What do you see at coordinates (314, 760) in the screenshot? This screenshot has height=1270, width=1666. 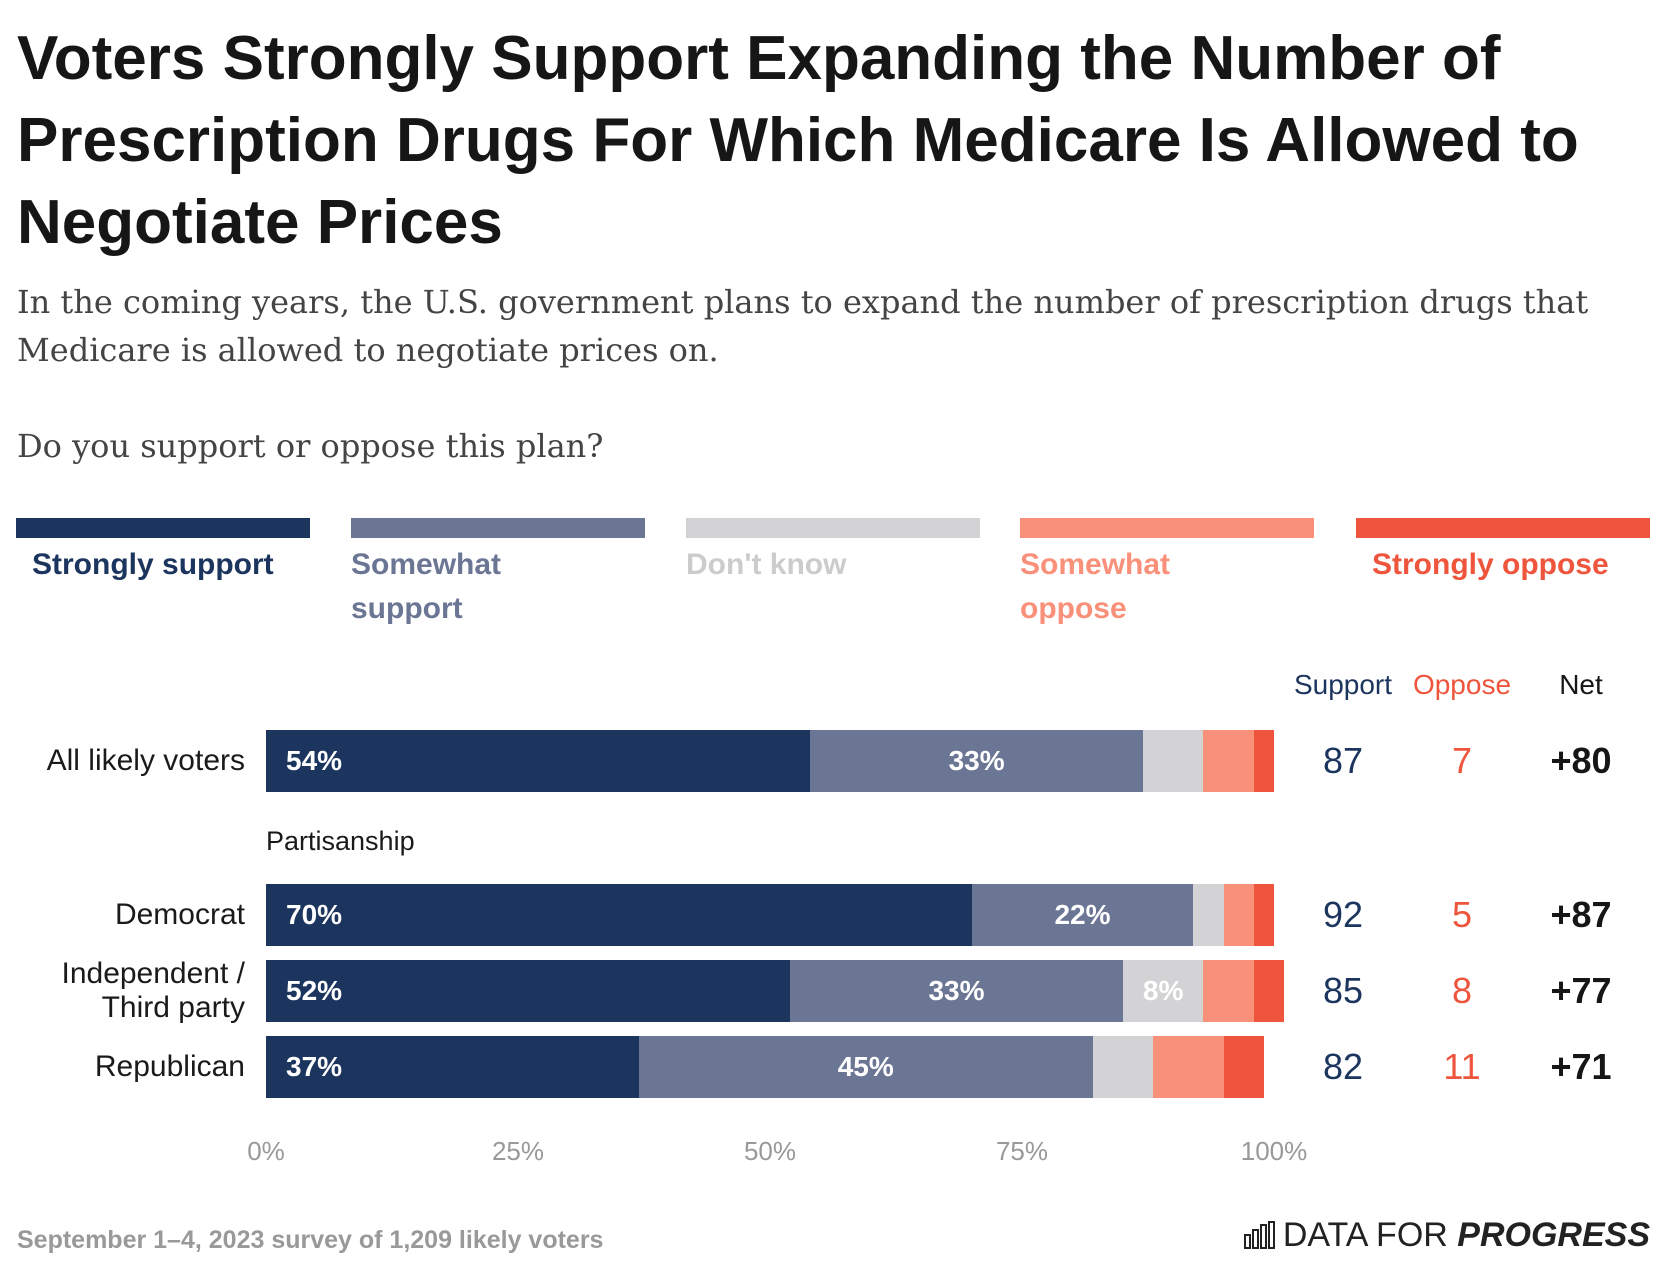 I see `value-label: 54%` at bounding box center [314, 760].